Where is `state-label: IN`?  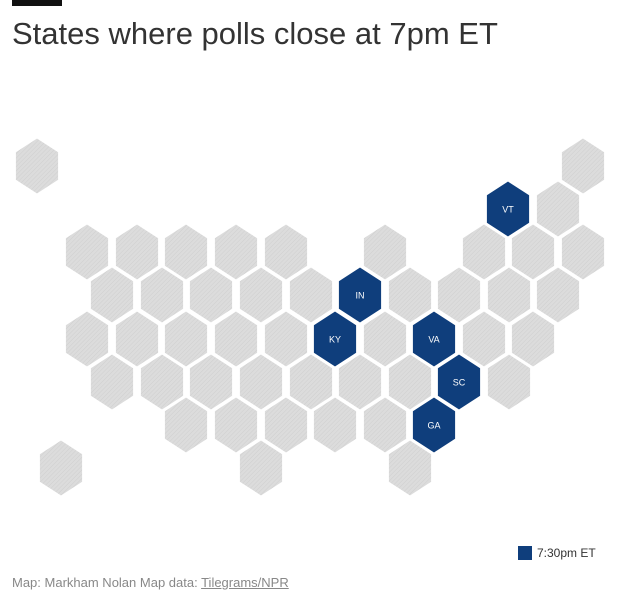 state-label: IN is located at coordinates (360, 296).